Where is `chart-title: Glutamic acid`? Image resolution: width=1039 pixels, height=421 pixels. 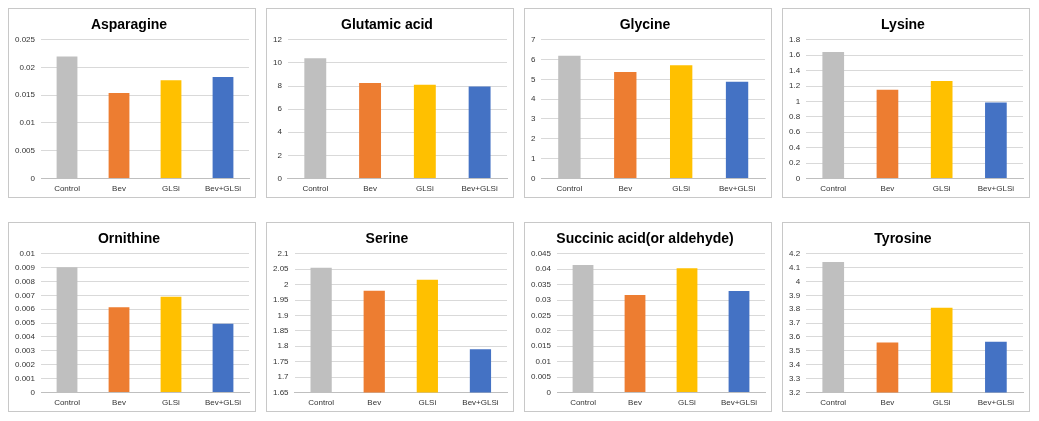
chart-title: Glutamic acid is located at coordinates (387, 24).